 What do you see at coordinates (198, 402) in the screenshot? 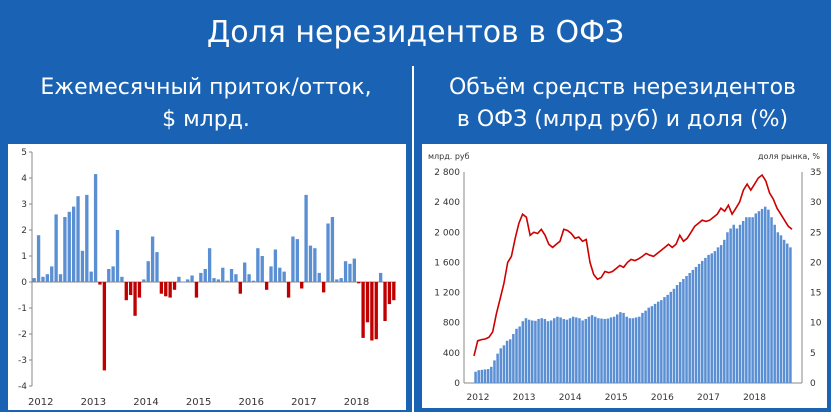
I see `chart1-x-tick-label: 2015` at bounding box center [198, 402].